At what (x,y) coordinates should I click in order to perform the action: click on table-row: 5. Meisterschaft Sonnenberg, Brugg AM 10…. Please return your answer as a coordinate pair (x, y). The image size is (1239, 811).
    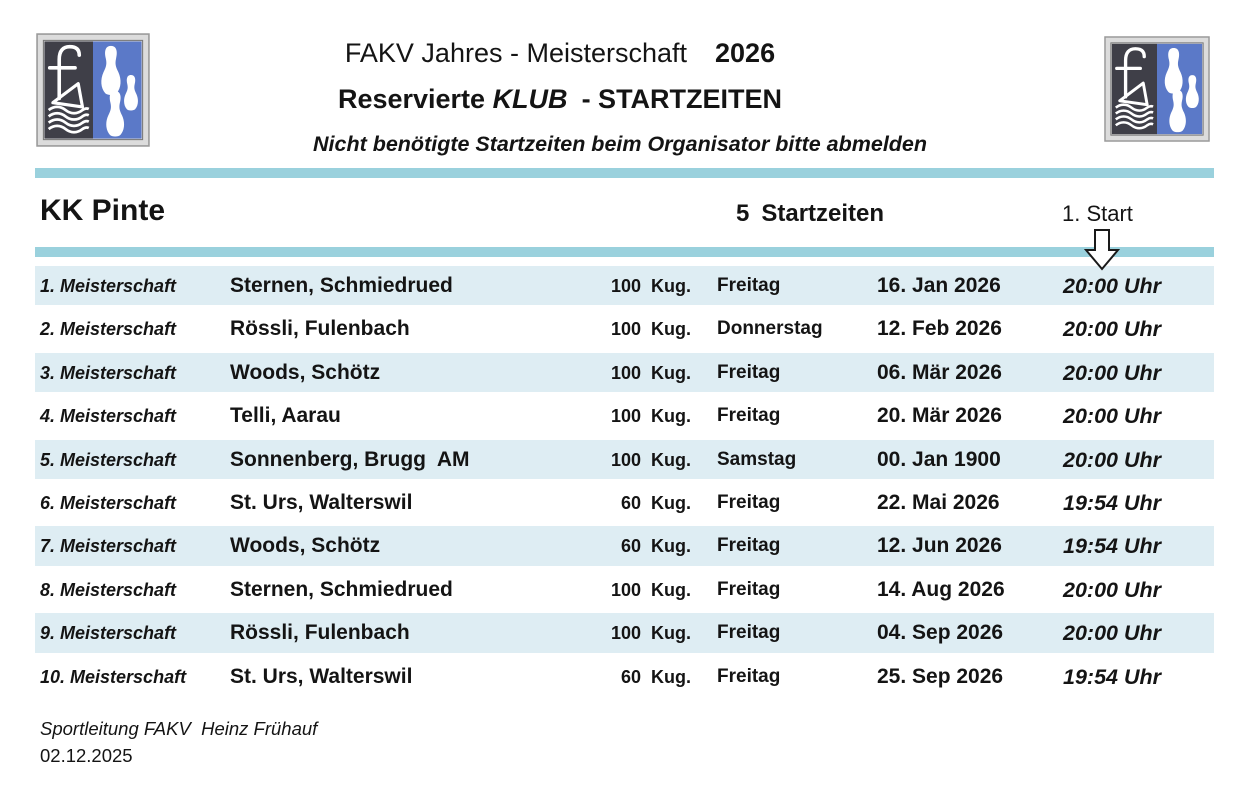
    Looking at the image, I should click on (624, 461).